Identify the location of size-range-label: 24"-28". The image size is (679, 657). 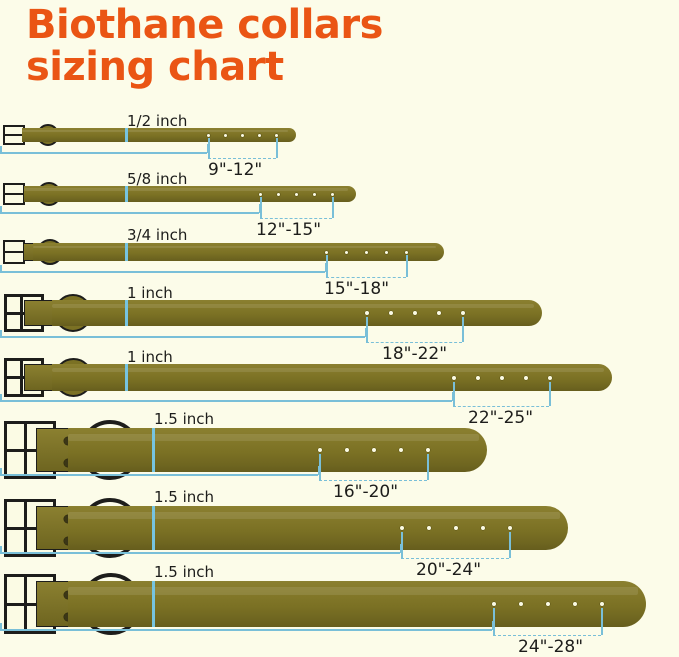
(551, 647).